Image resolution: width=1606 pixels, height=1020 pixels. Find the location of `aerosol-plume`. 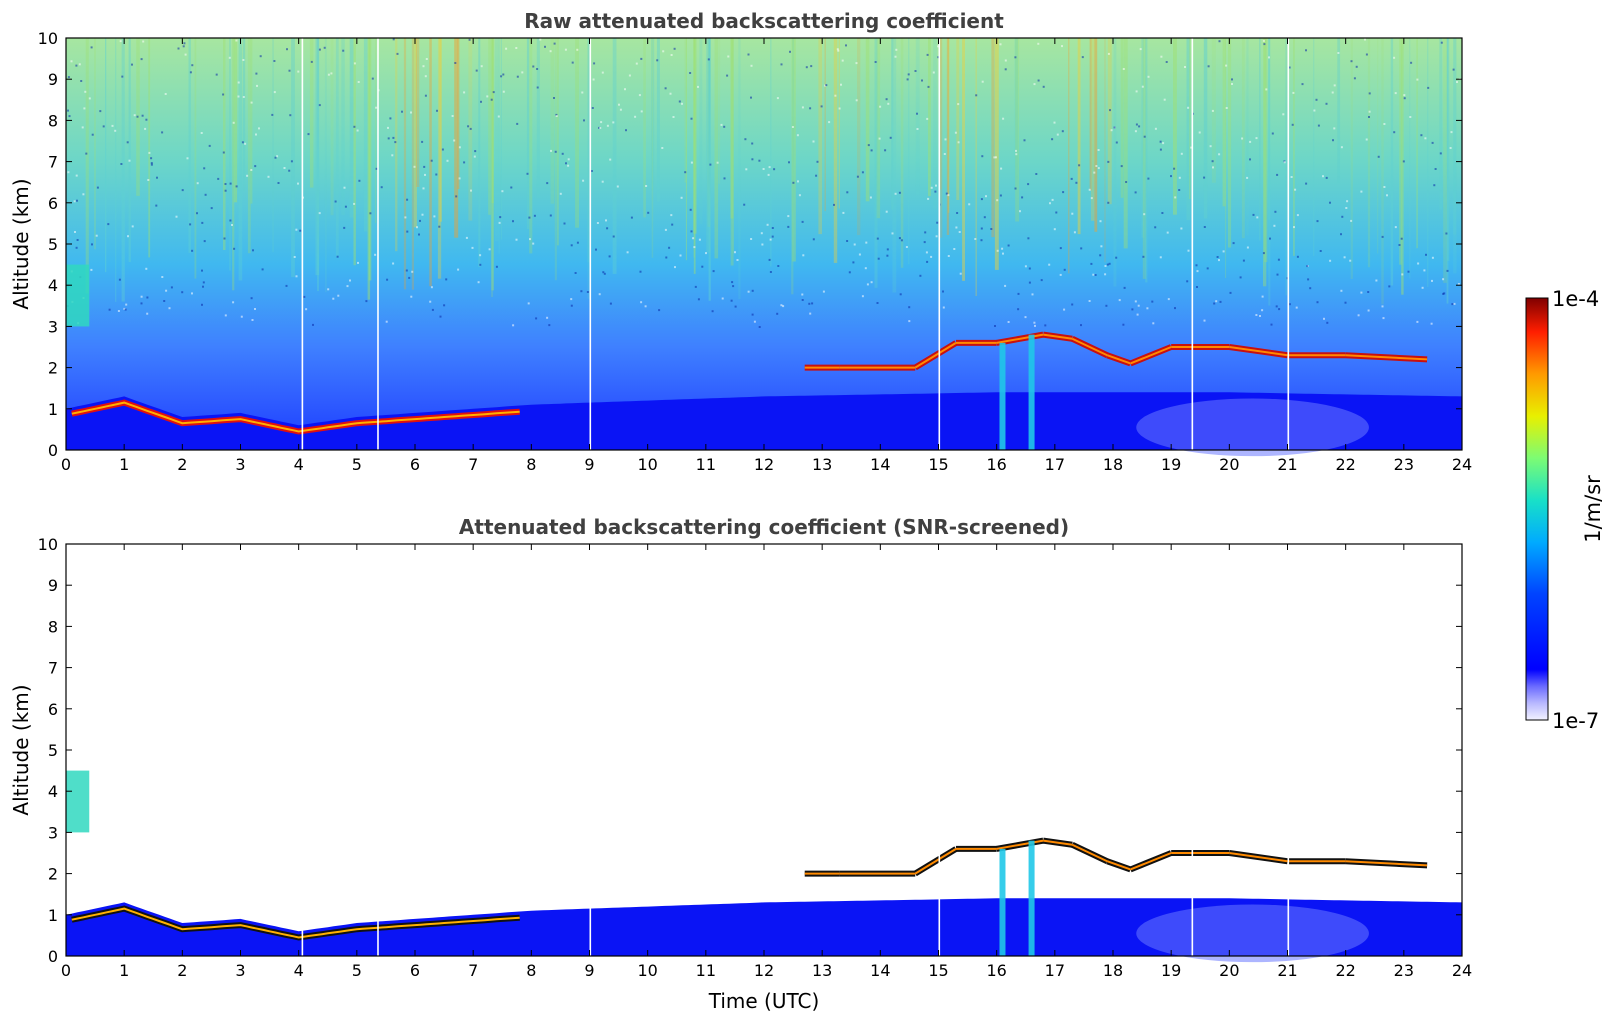

aerosol-plume is located at coordinates (78, 801).